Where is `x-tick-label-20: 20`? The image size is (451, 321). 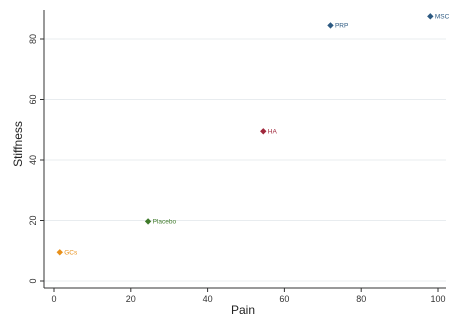 x-tick-label-20: 20 is located at coordinates (131, 299).